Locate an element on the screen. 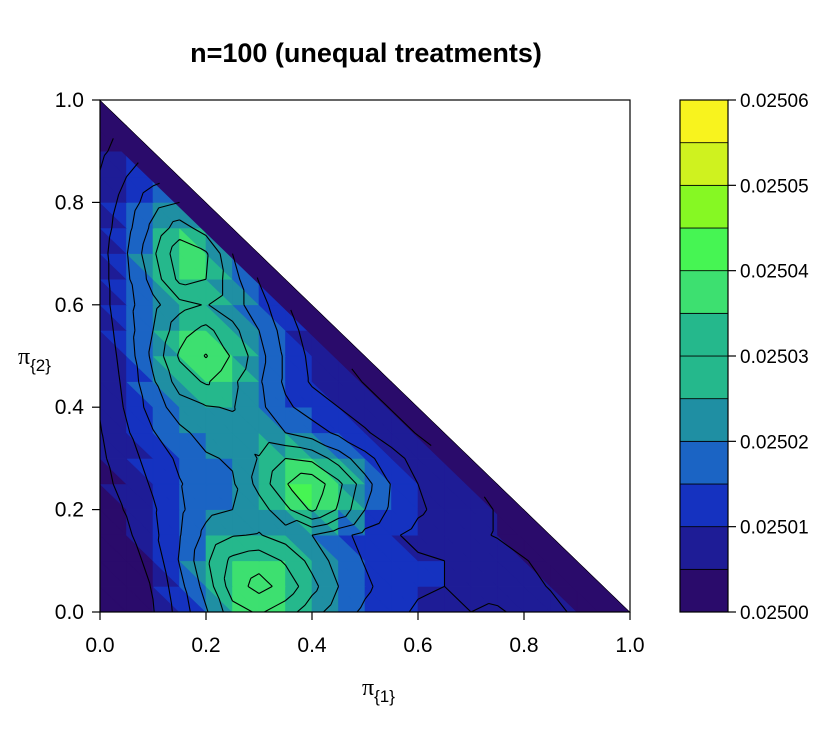 The width and height of the screenshot is (830, 738). y-tick-label: 0.6 is located at coordinates (69, 305).